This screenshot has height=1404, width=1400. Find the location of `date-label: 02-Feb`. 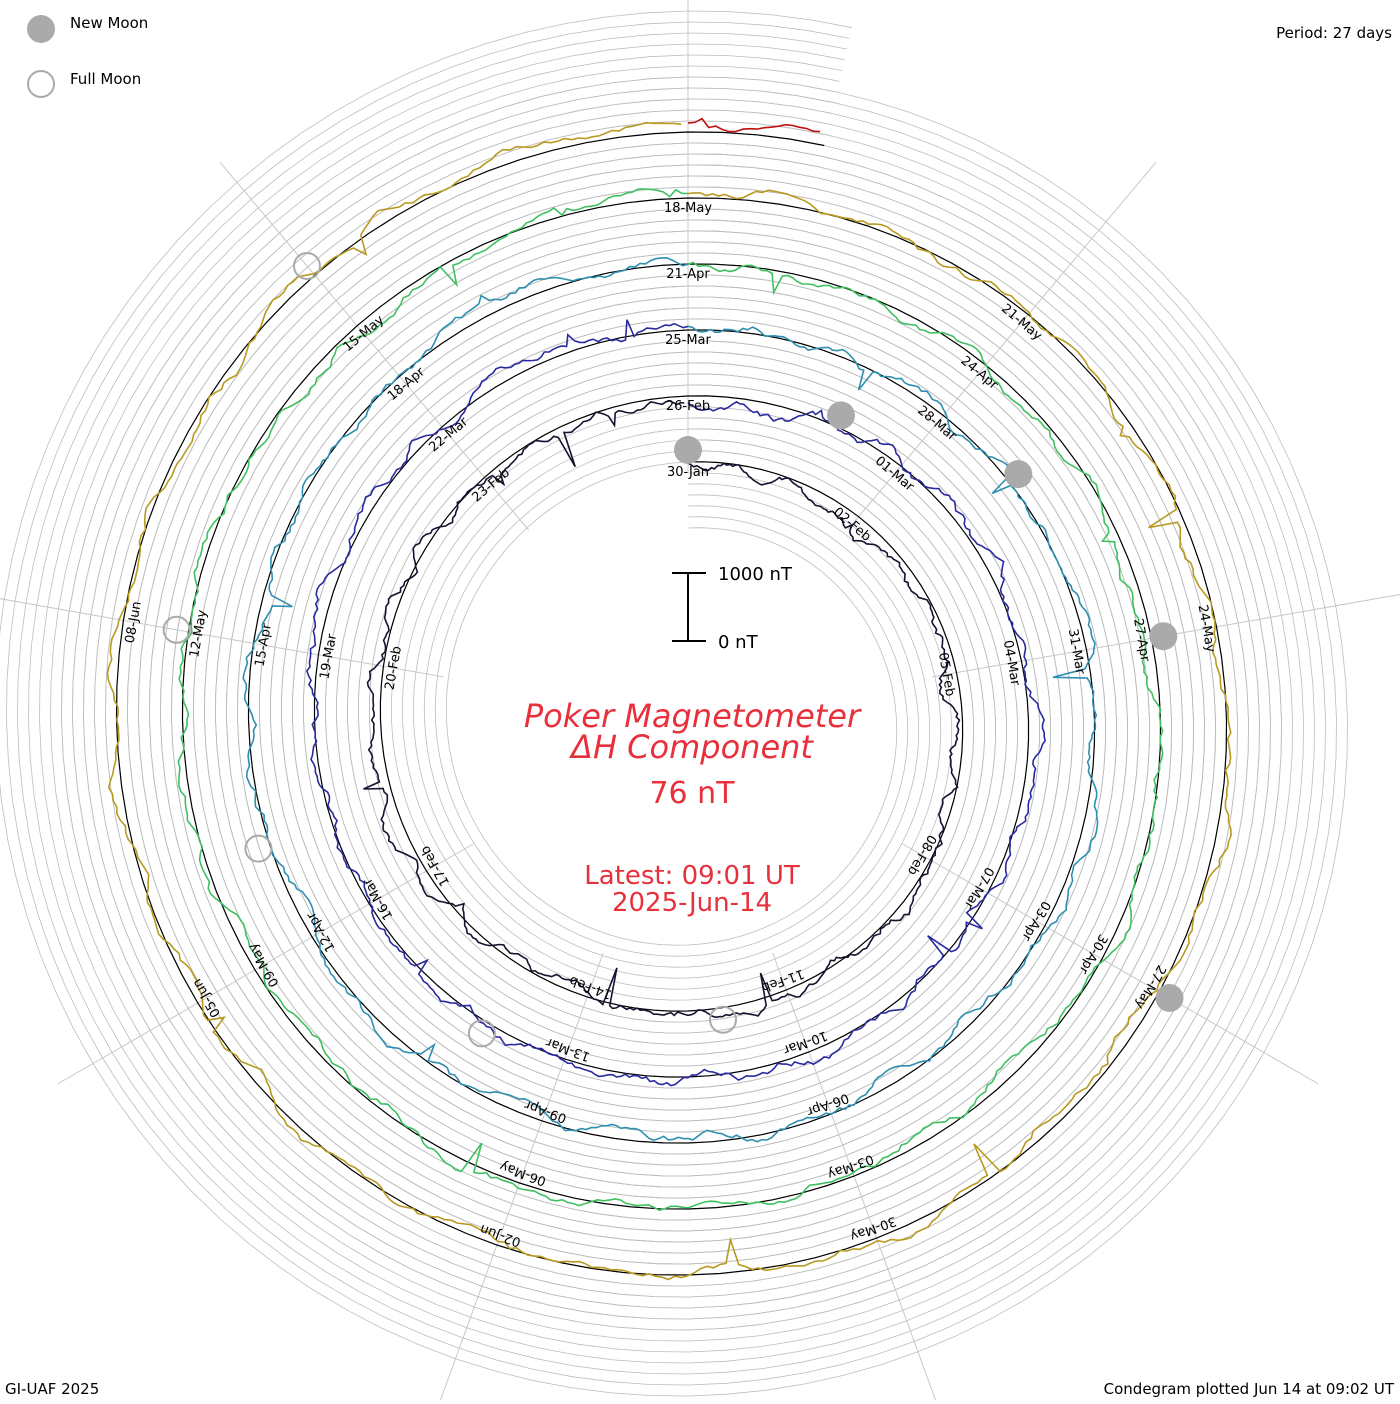

date-label: 02-Feb is located at coordinates (852, 525).